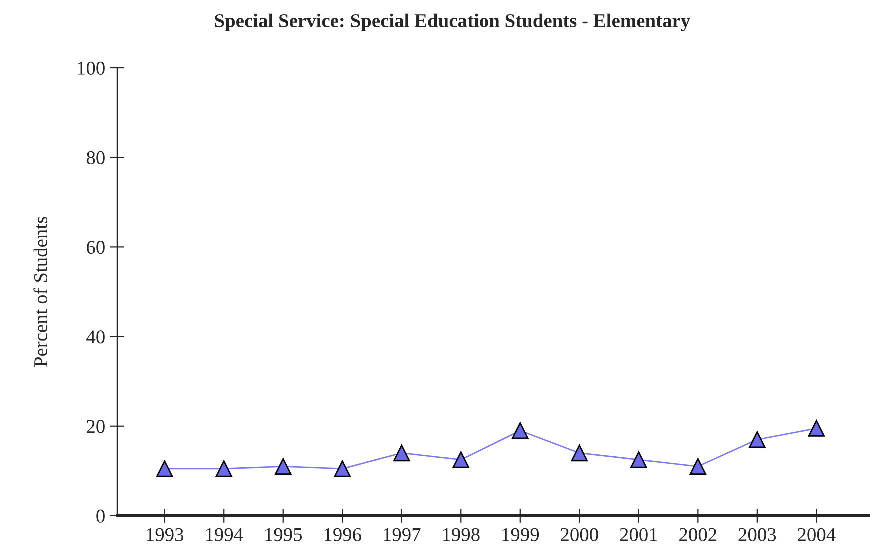  I want to click on y-axis-title: Percent of Students, so click(41, 292).